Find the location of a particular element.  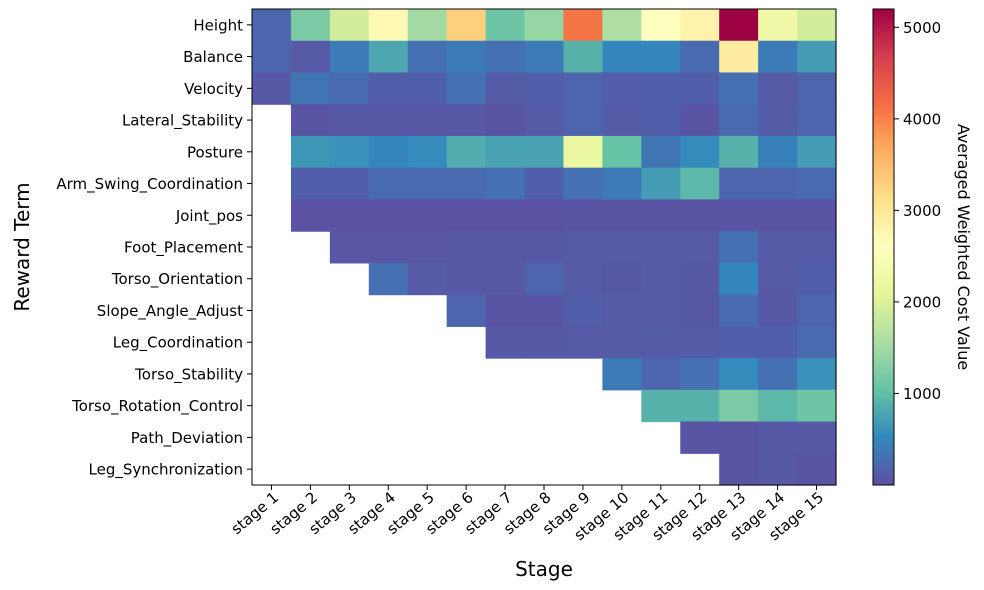

colorbar-ticks: 1000 2000 3000 4000 5000 is located at coordinates (917, 211).